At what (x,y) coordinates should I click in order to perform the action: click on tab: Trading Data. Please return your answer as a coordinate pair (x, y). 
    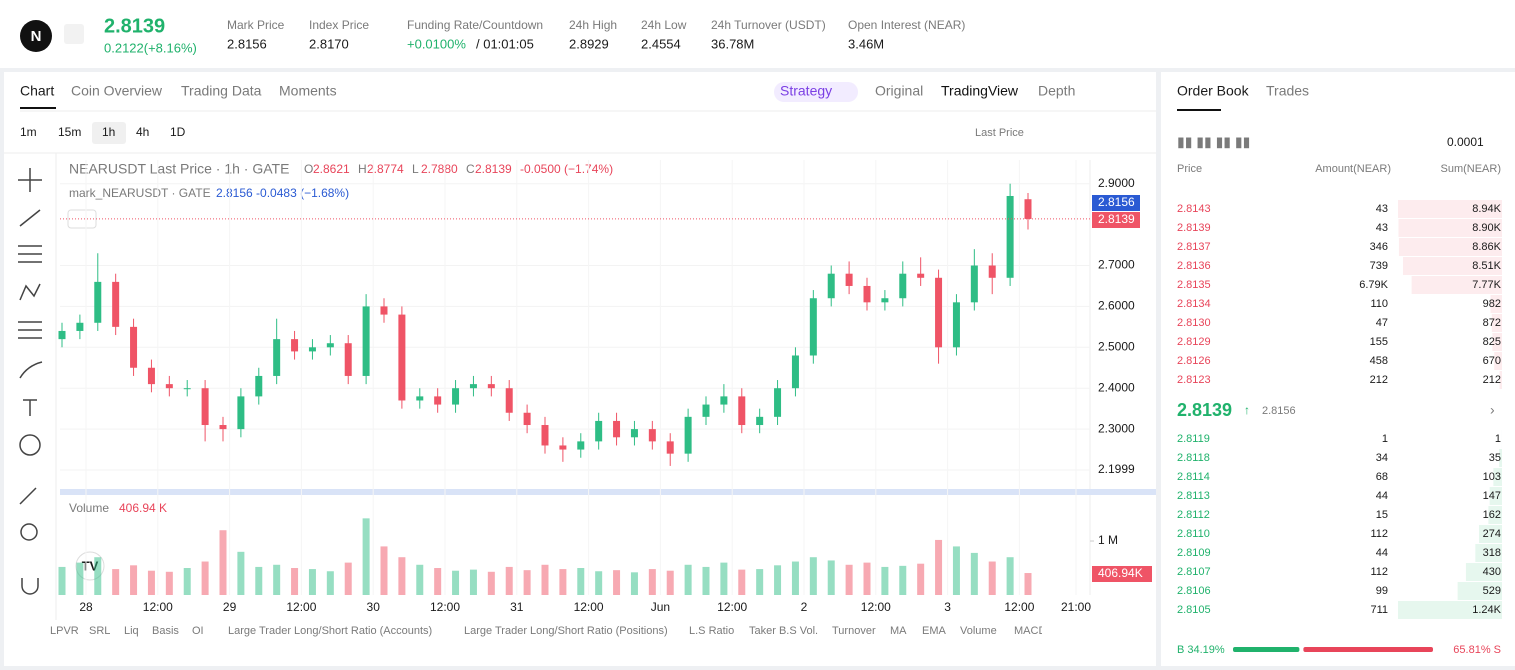
    Looking at the image, I should click on (221, 91).